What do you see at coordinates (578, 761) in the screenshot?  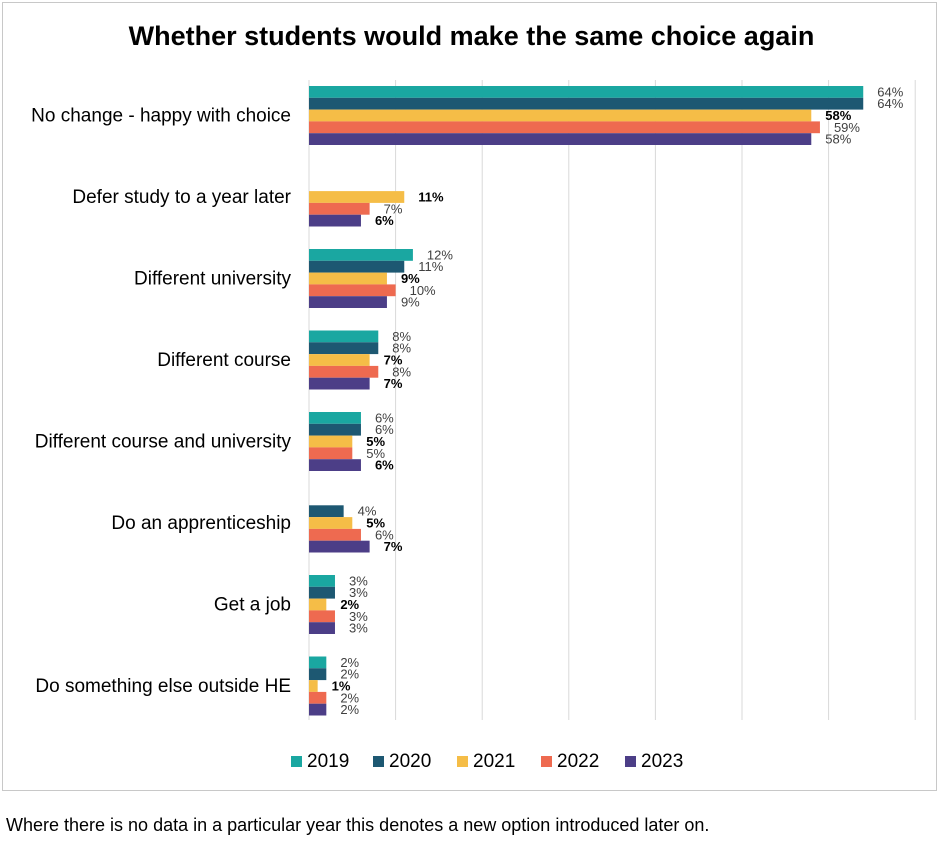 I see `legend-label-2022: 2022` at bounding box center [578, 761].